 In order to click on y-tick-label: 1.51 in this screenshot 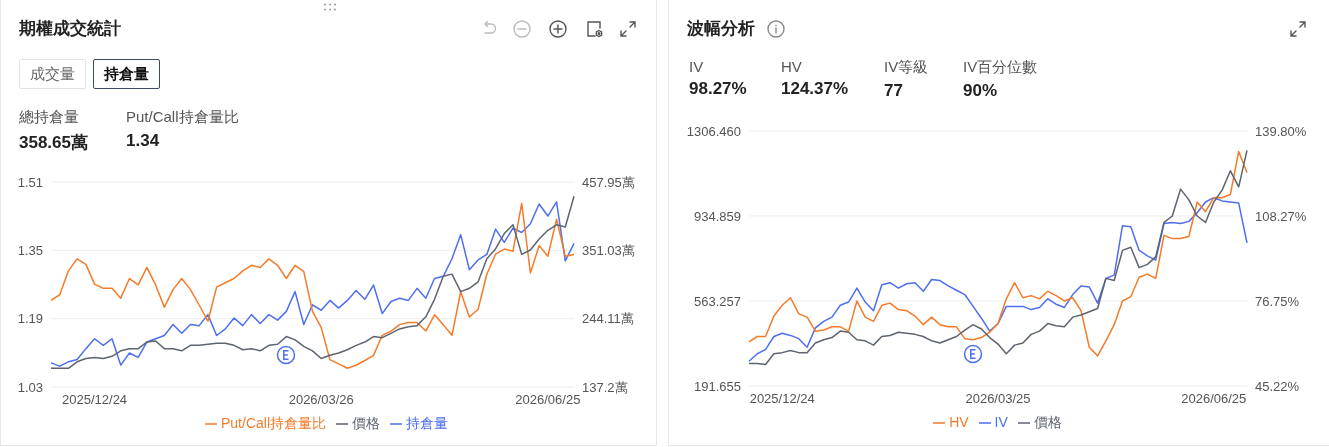, I will do `click(30, 182)`.